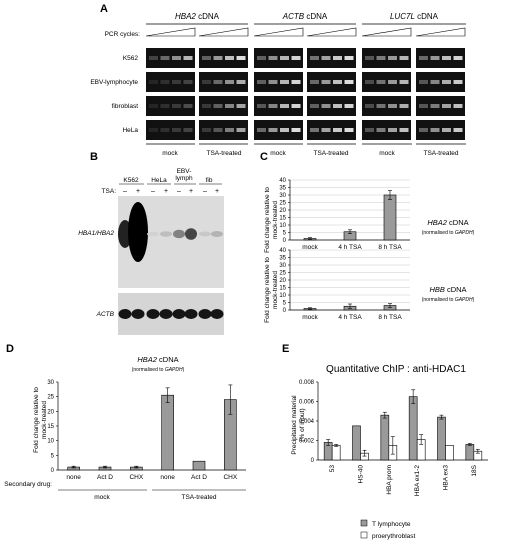 The image size is (520, 551). What do you see at coordinates (104, 9) in the screenshot?
I see `panel-letter-a: A` at bounding box center [104, 9].